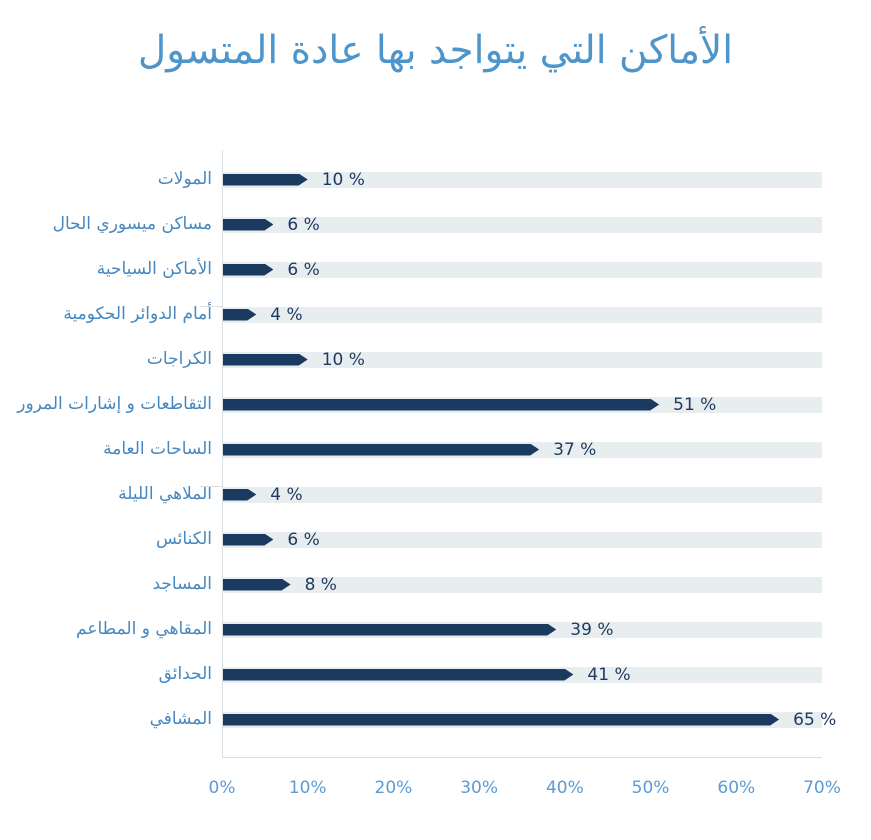  What do you see at coordinates (144, 629) in the screenshot?
I see `category-label: المقاهي و المطاعم` at bounding box center [144, 629].